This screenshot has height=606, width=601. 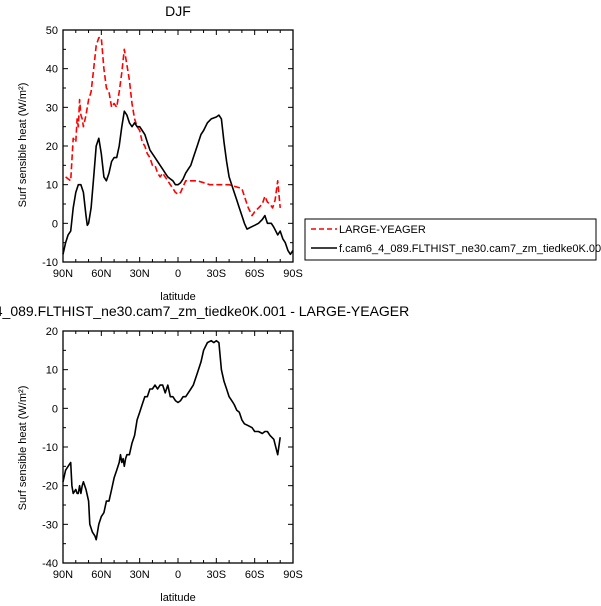 I want to click on top-line-large-yeager, so click(x=173, y=126).